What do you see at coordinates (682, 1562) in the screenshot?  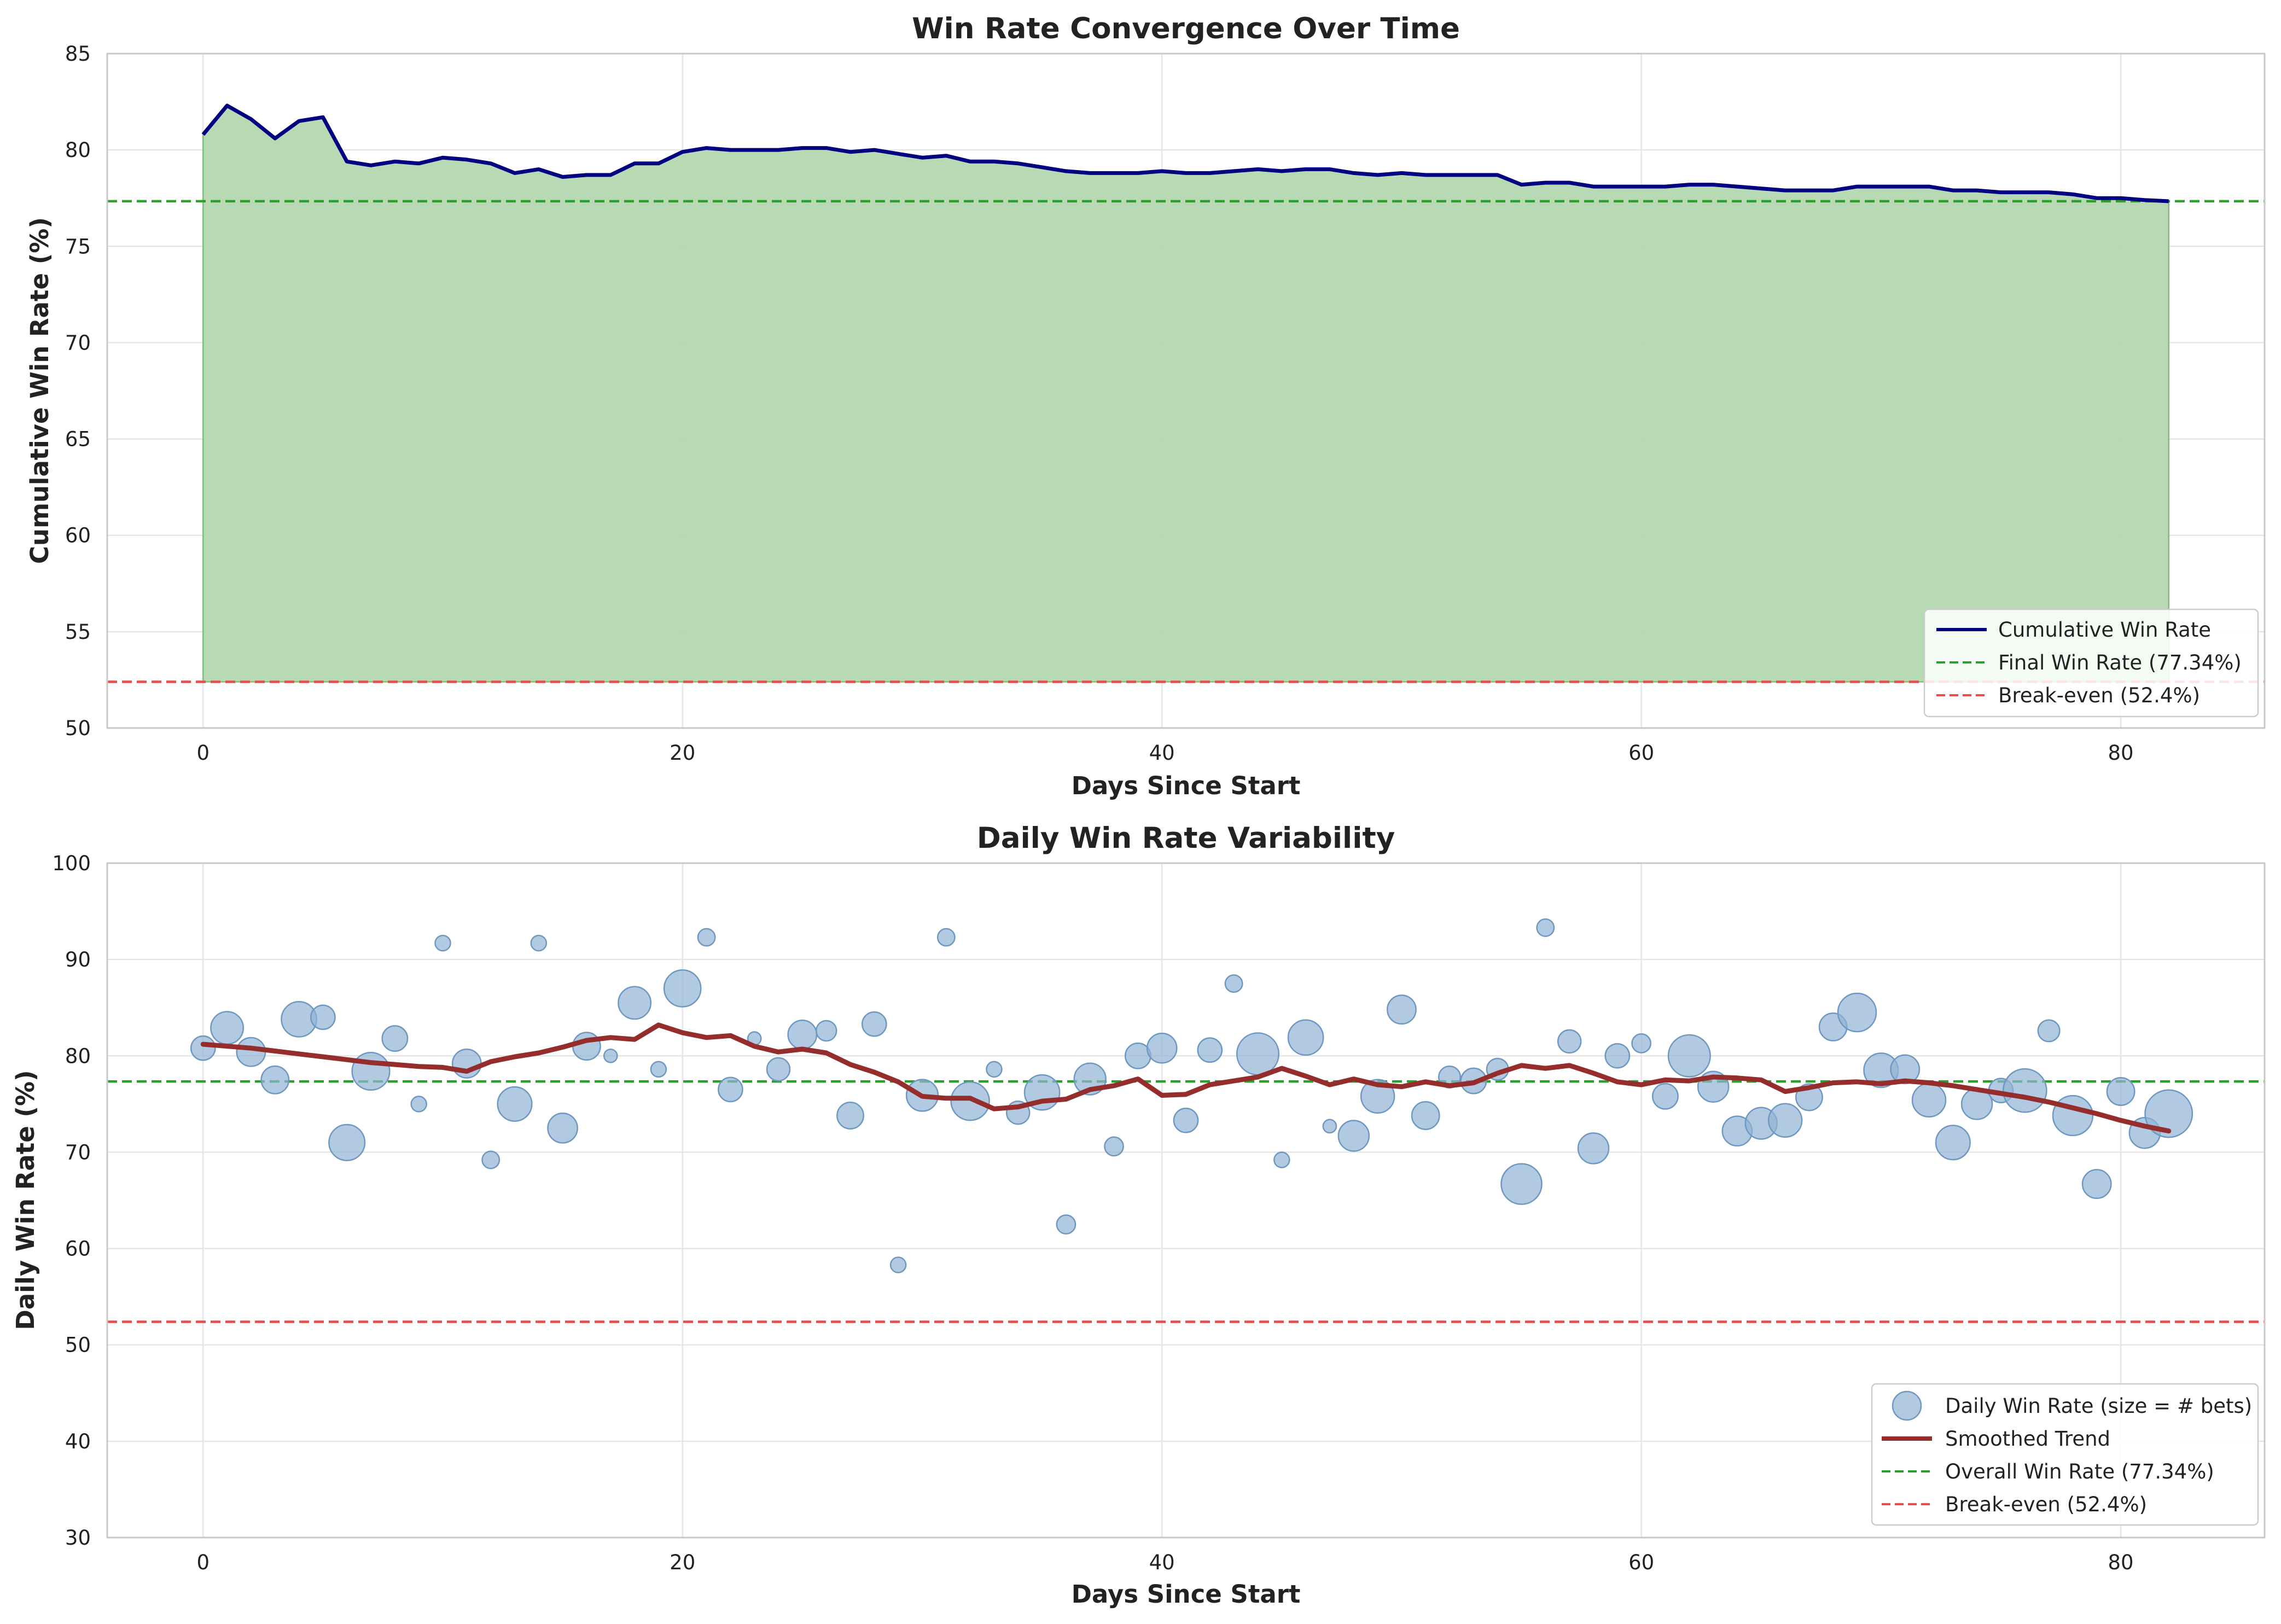 I see `variability-x-tick-label: 20` at bounding box center [682, 1562].